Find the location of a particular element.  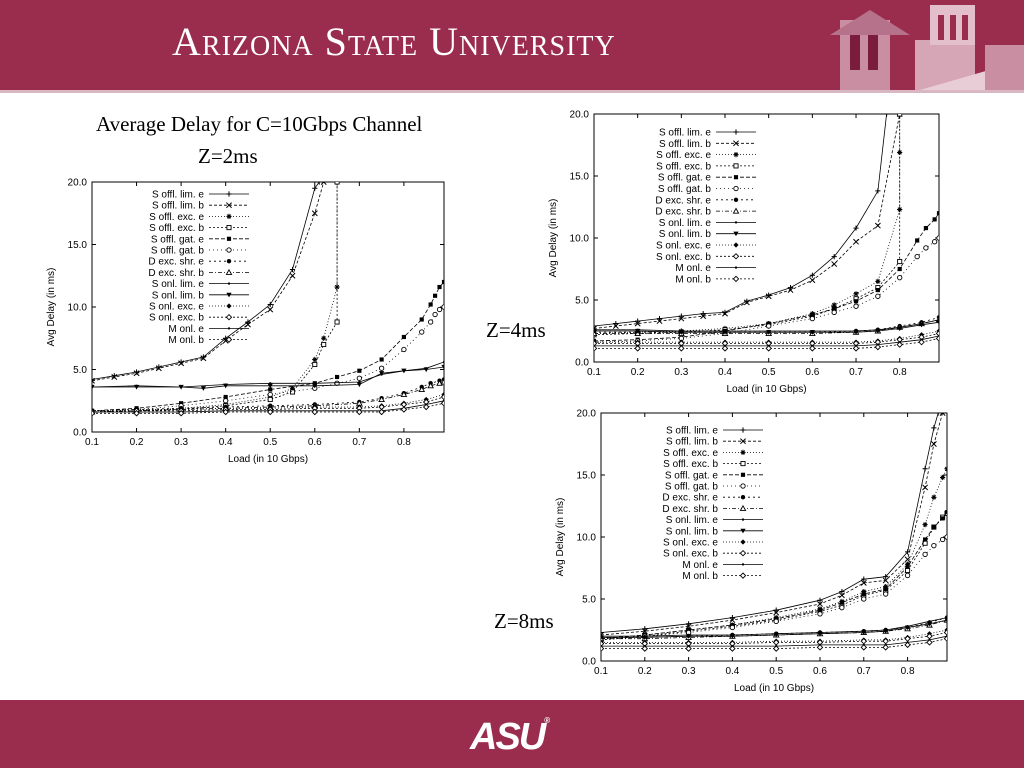

x-tick-label: 0.3 is located at coordinates (689, 671).